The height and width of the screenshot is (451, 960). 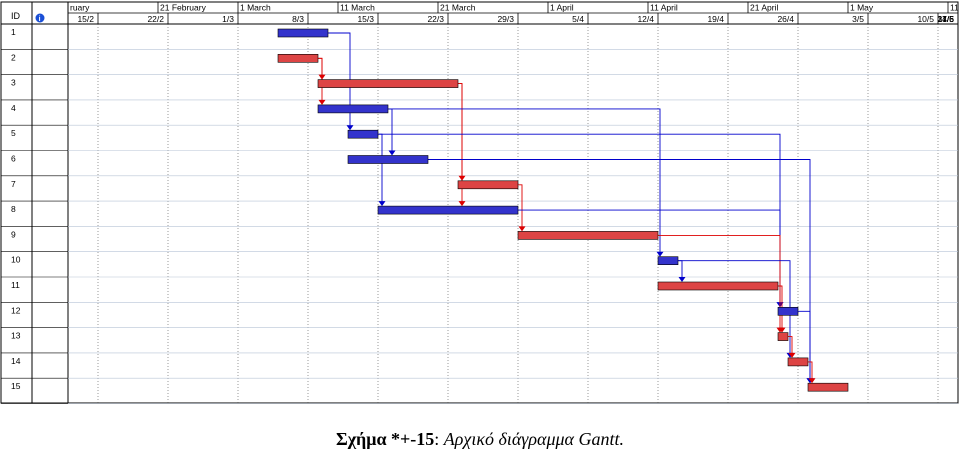 I want to click on row-id: 8, so click(x=13, y=209).